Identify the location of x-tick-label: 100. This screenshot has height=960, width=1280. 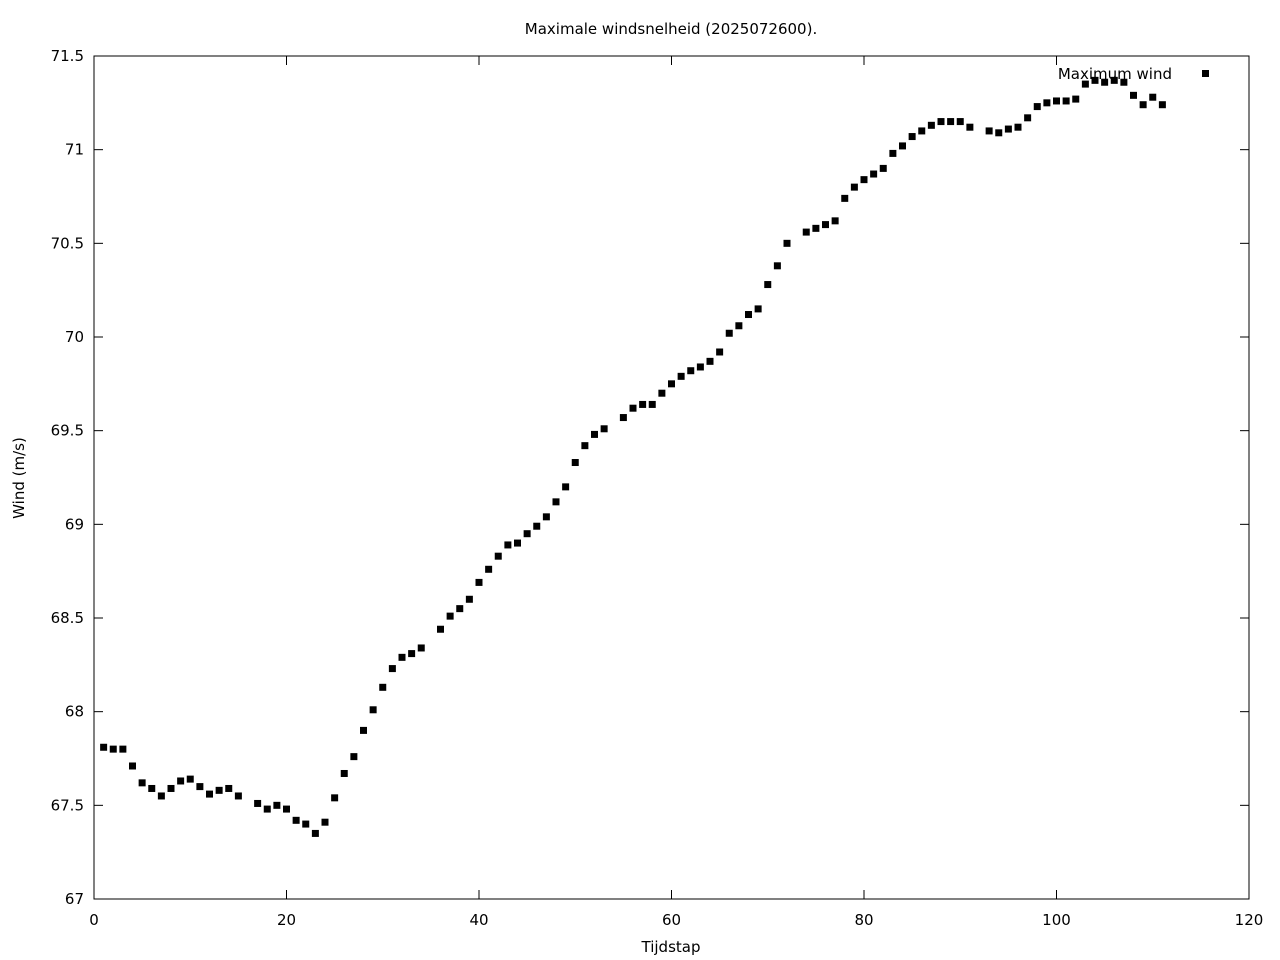
(1056, 920).